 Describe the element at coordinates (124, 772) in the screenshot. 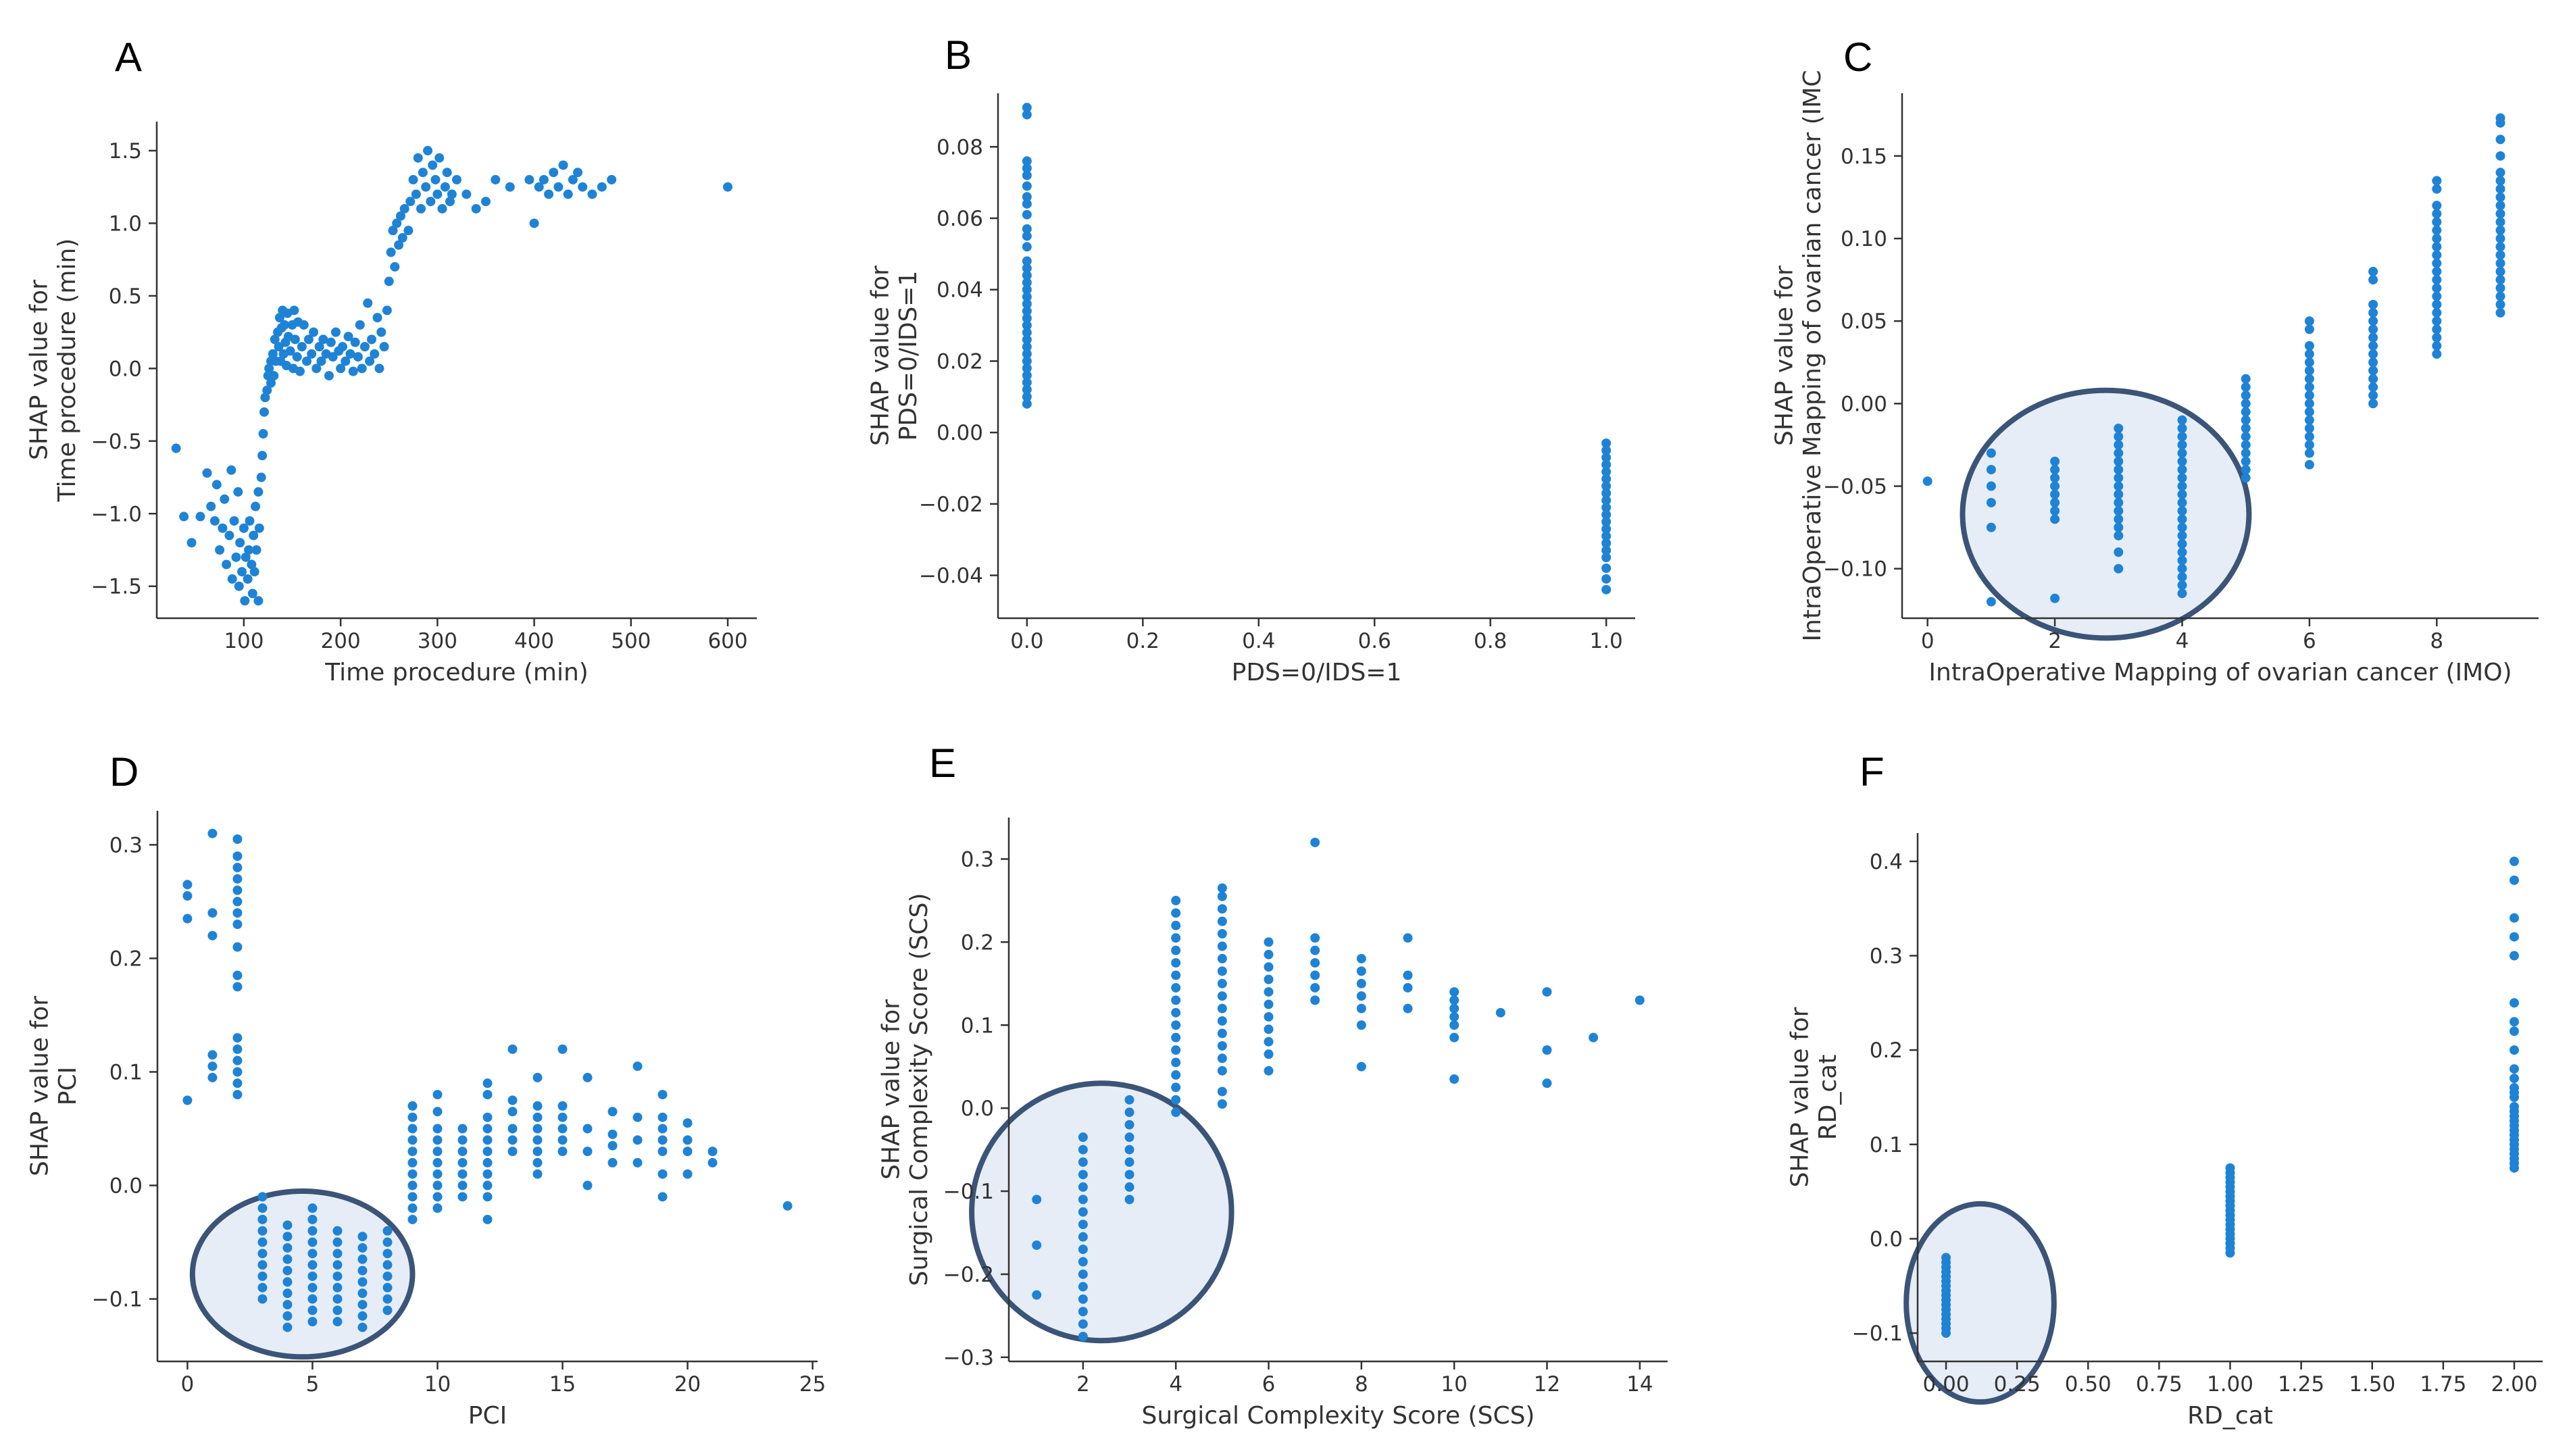

I see `panel-letter-d: D` at that location.